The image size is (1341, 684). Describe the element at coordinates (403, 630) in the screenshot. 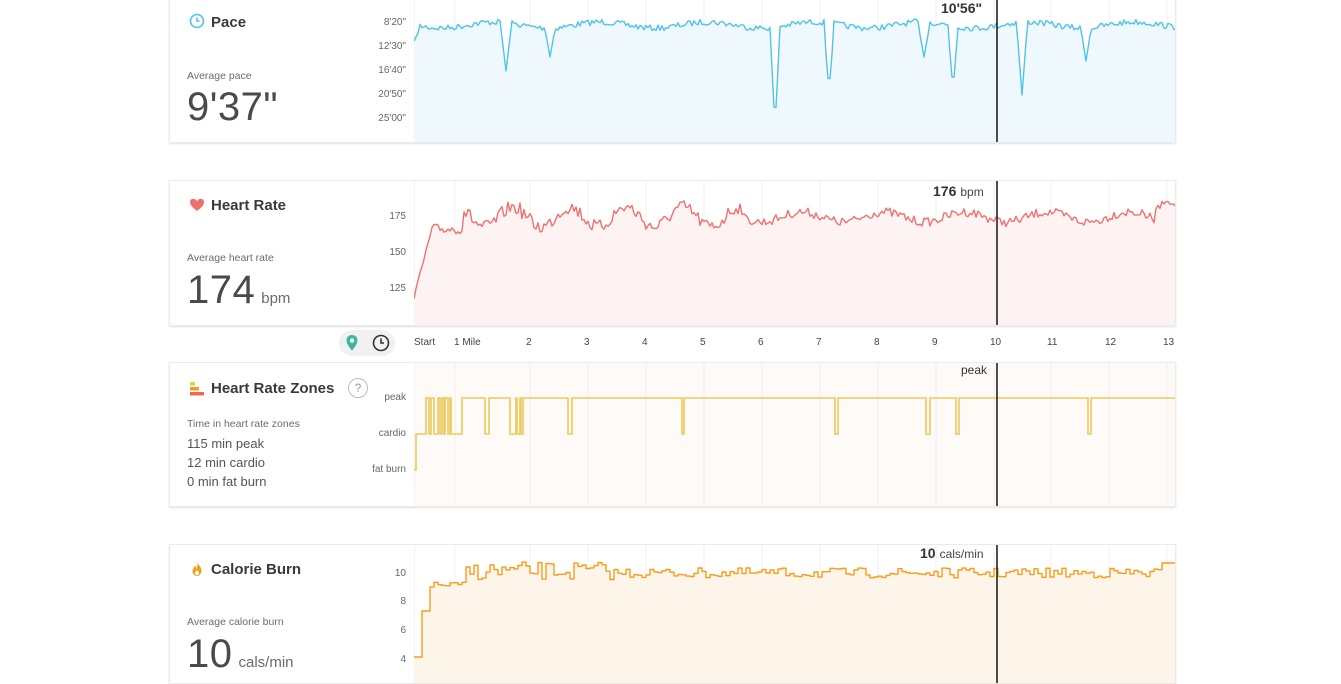

I see `cal-y-tick: 6` at that location.